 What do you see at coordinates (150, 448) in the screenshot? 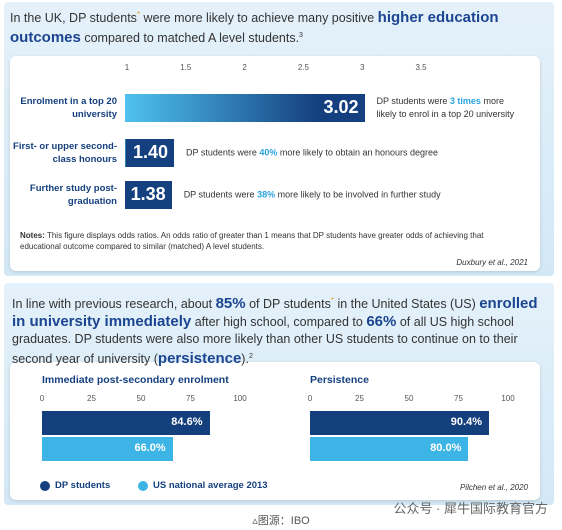
I see `value-label: 66.0%` at bounding box center [150, 448].